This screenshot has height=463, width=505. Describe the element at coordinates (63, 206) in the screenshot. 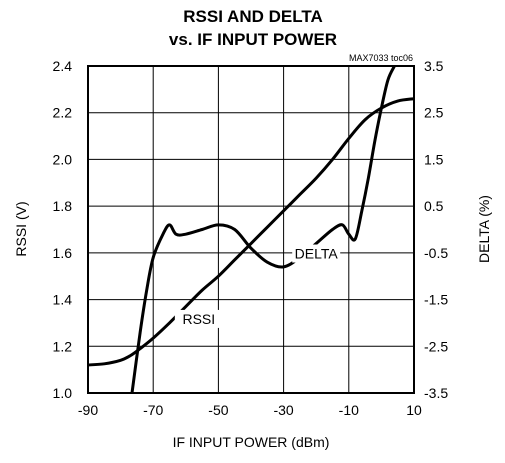

I see `y-tick-label-left: 1.8` at that location.